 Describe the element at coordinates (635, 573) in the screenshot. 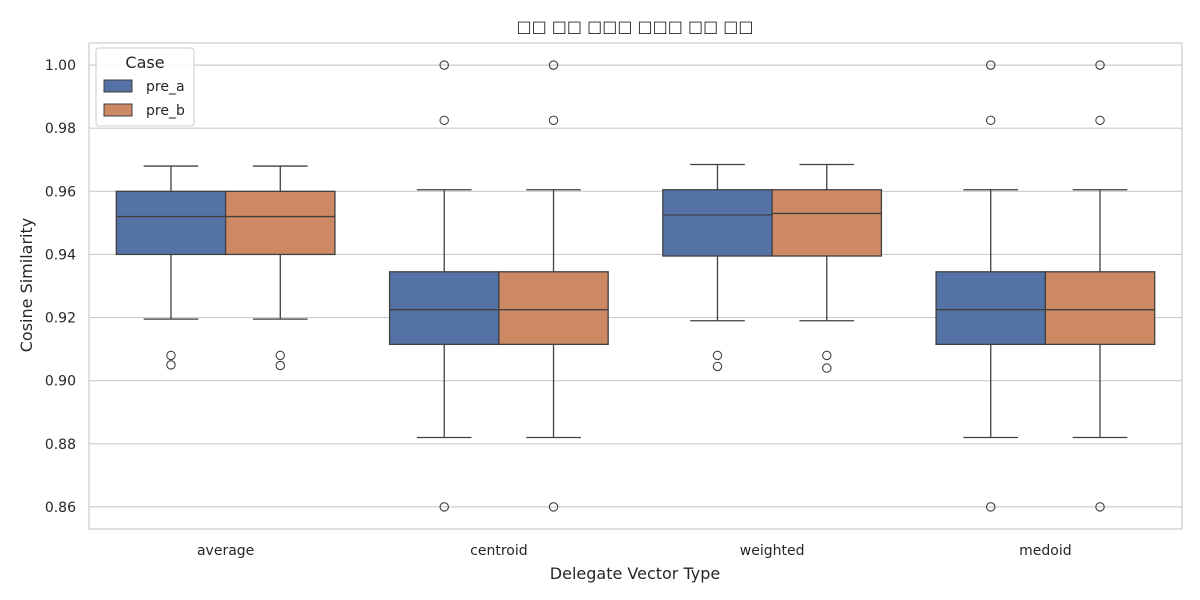

I see `x-axis-label: Delegate Vector Type` at that location.